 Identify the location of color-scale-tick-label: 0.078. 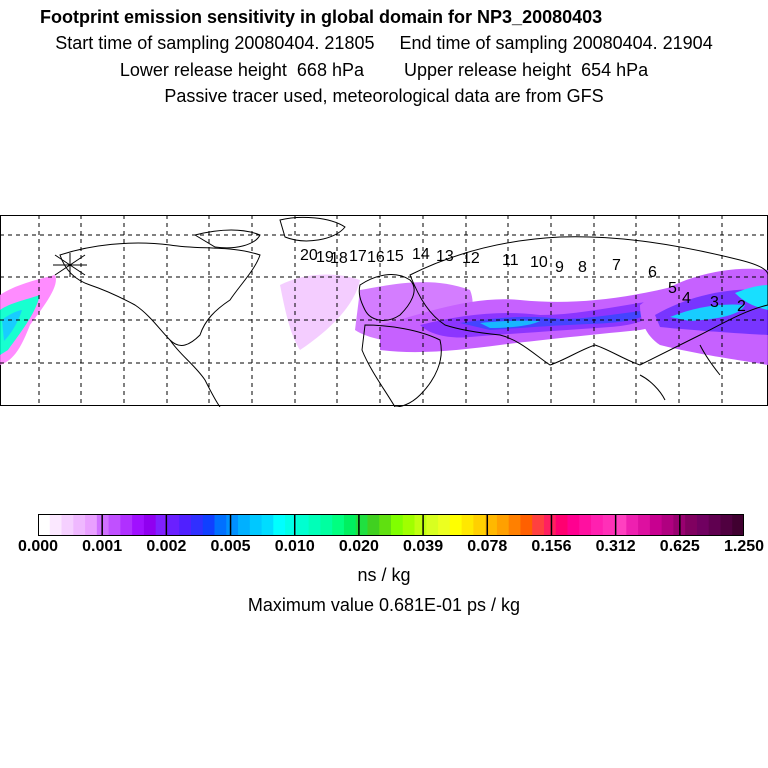
(487, 546).